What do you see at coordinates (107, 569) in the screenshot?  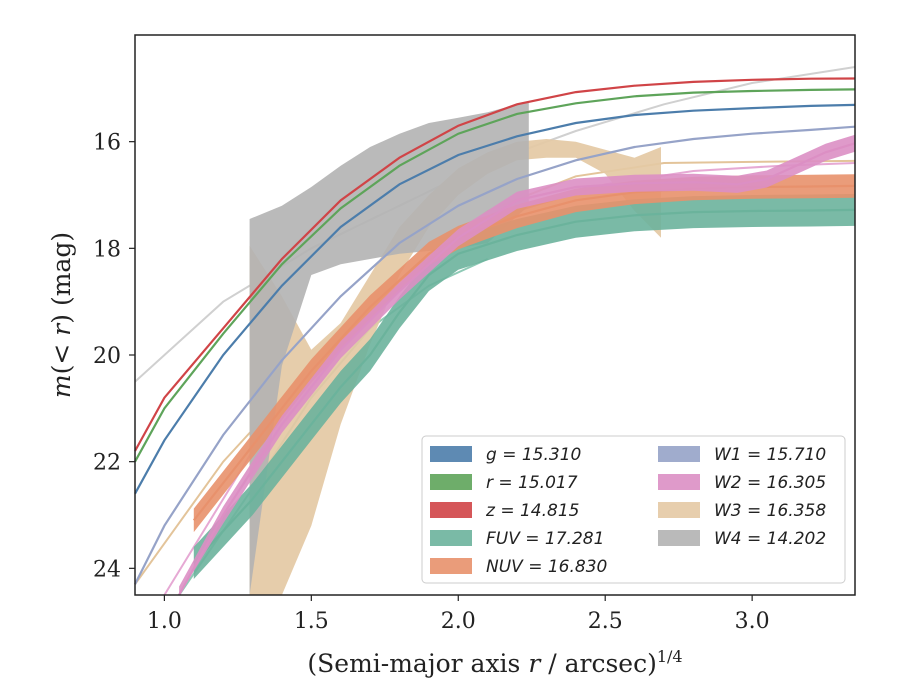 I see `y-tick-label: 24` at bounding box center [107, 569].